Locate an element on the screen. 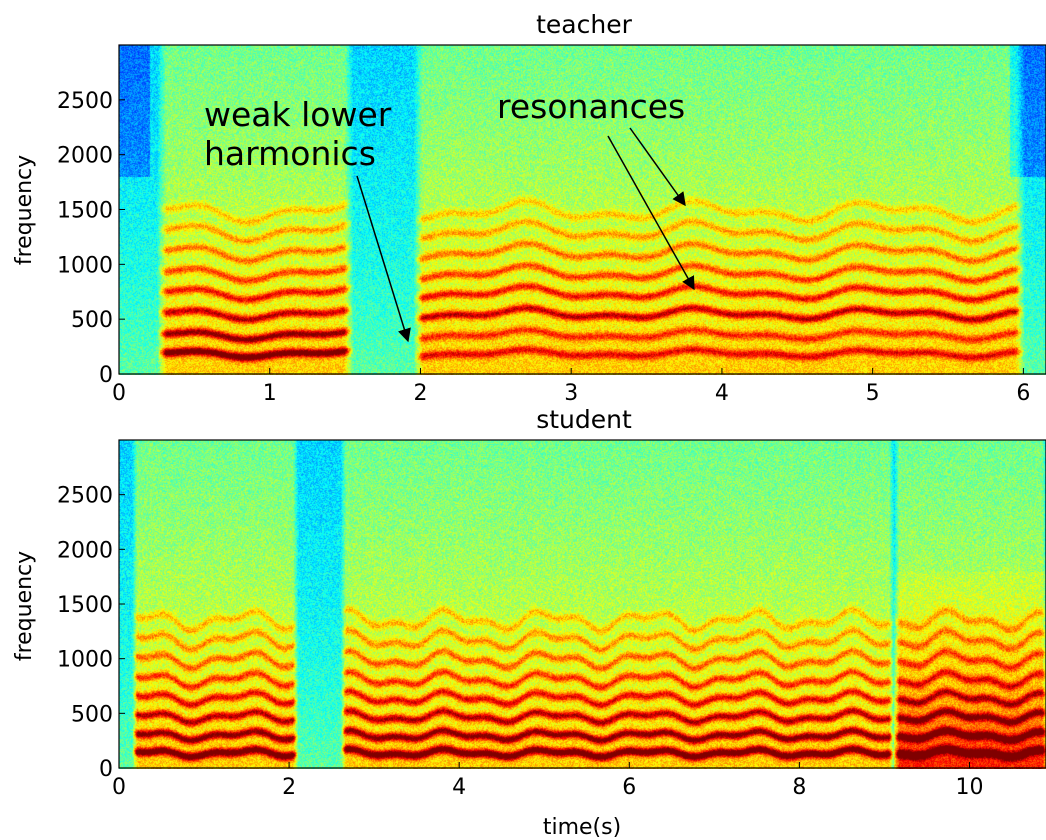 This screenshot has height=840, width=1046. annotation-weak-lower-harmonics-text: weak lower harmonics is located at coordinates (303, 134).